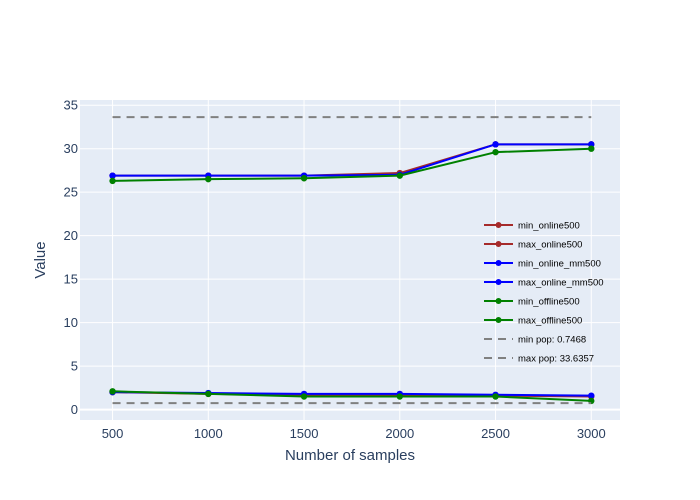  Describe the element at coordinates (549, 302) in the screenshot. I see `legend-label: min_offline500` at that location.